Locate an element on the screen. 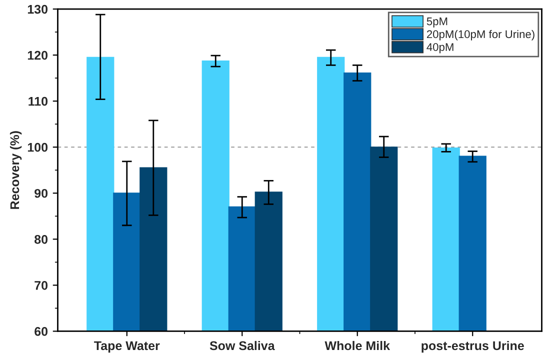 The image size is (550, 362). y-tick-label: 80 is located at coordinates (41, 239).